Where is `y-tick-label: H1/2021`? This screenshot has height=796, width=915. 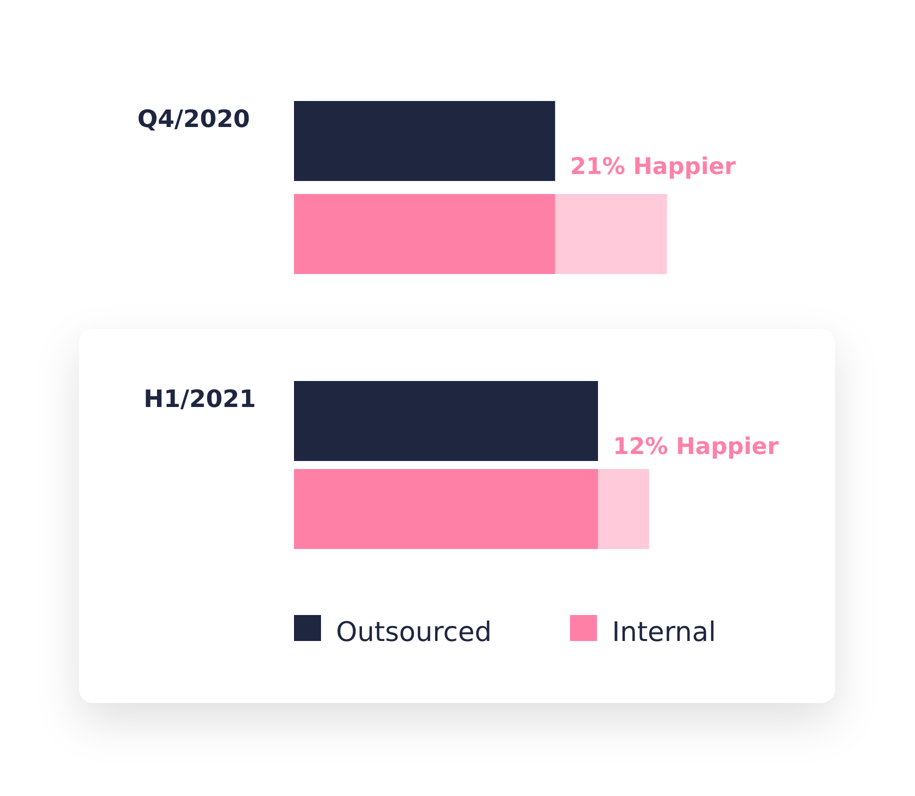 y-tick-label: H1/2021 is located at coordinates (200, 399).